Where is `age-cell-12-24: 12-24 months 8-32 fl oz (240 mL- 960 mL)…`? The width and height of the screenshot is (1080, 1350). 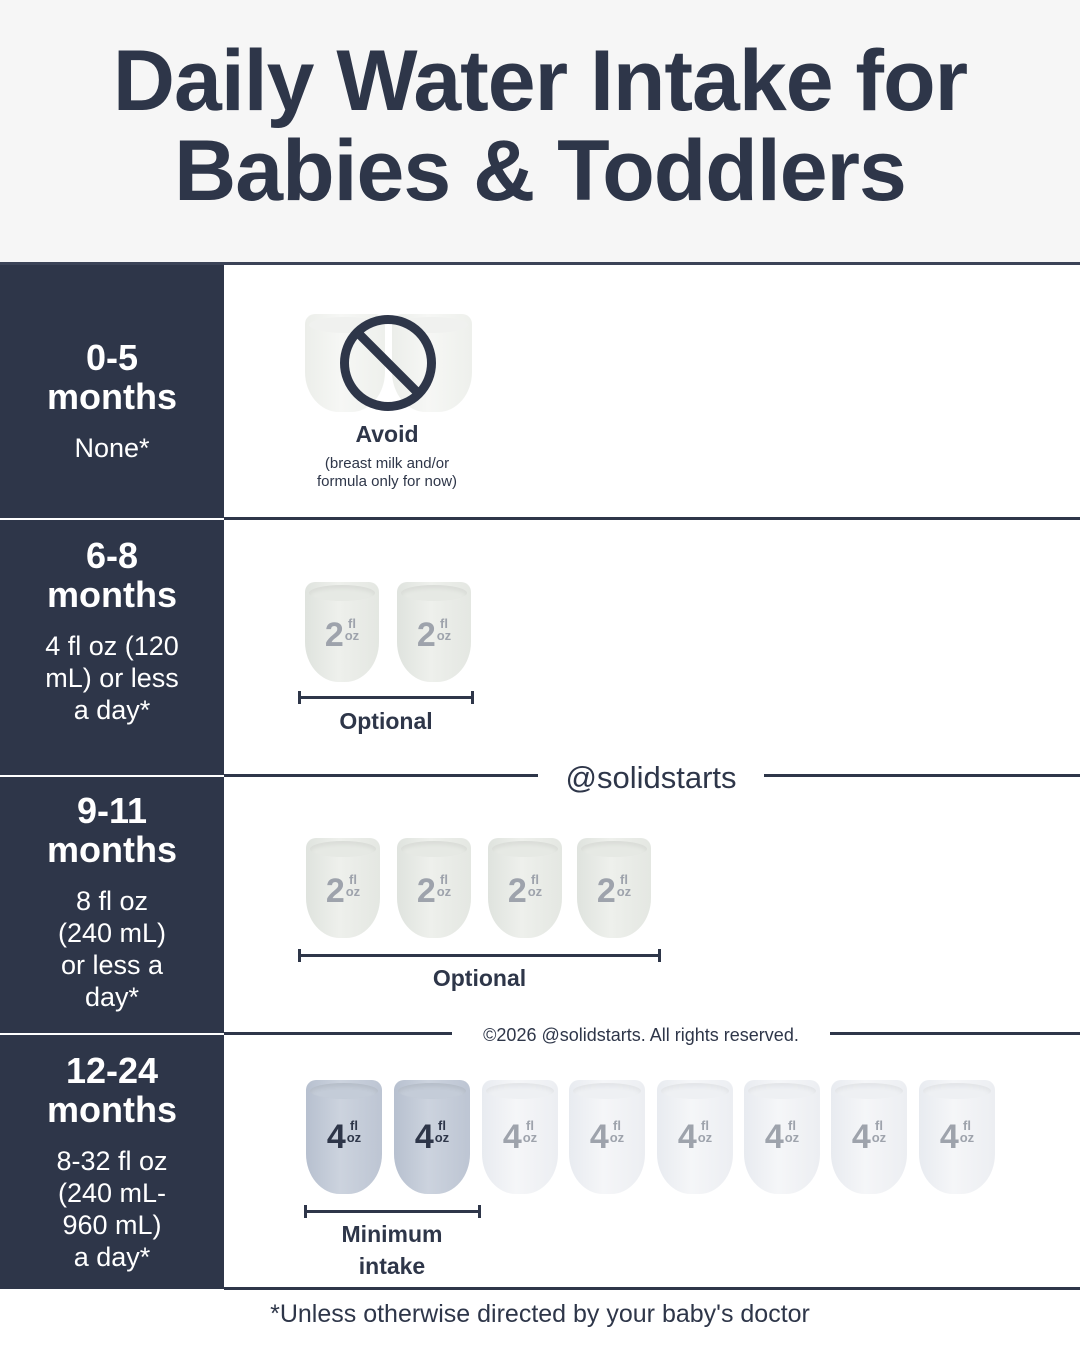 age-cell-12-24: 12-24 months 8-32 fl oz (240 mL- 960 mL)… is located at coordinates (112, 1162).